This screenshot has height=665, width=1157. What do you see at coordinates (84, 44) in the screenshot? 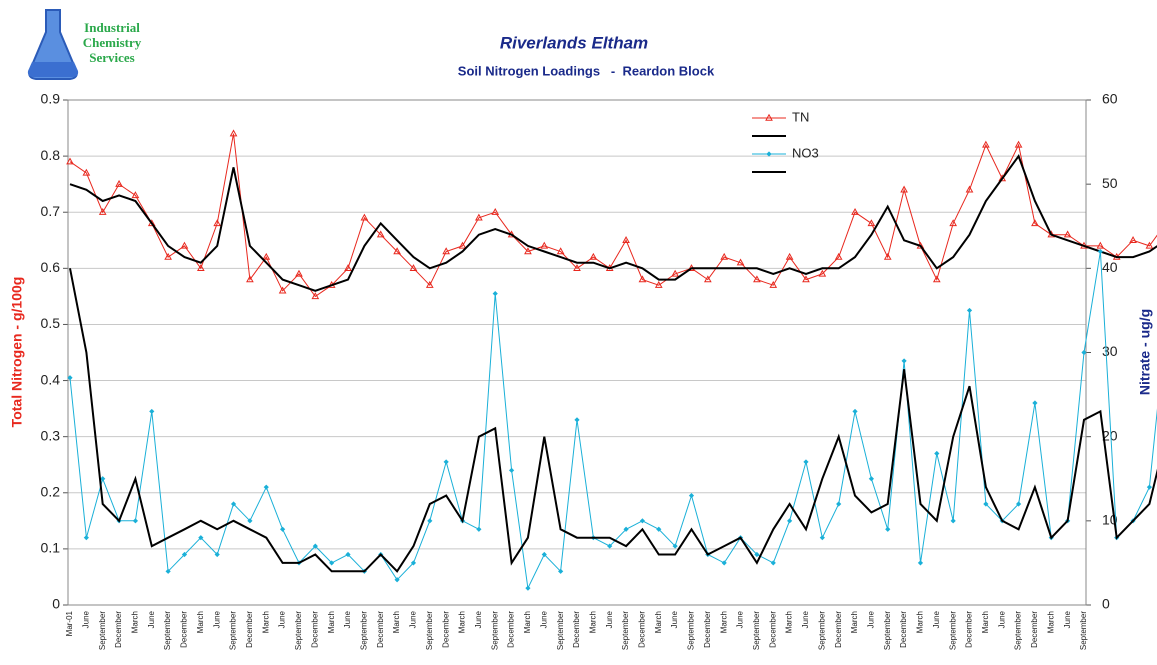
I see `logo: Industrial Chemistry Services` at bounding box center [84, 44].